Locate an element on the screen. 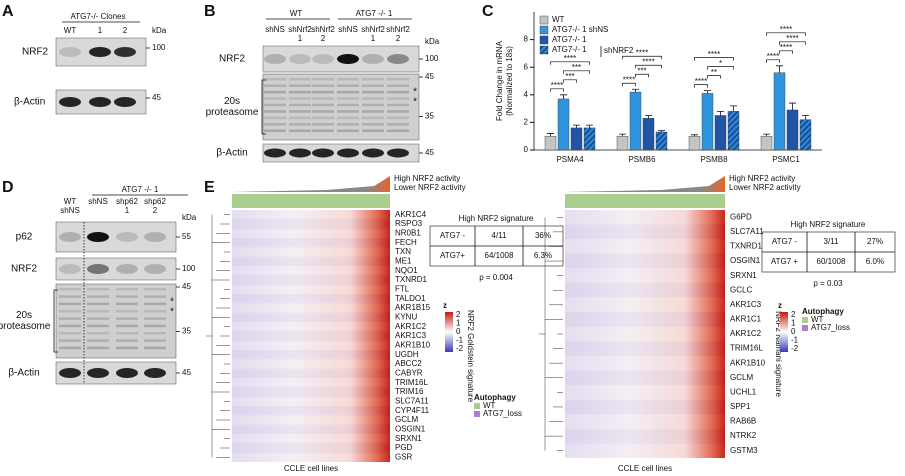 The width and height of the screenshot is (905, 476). gene-label: TXN is located at coordinates (403, 251).